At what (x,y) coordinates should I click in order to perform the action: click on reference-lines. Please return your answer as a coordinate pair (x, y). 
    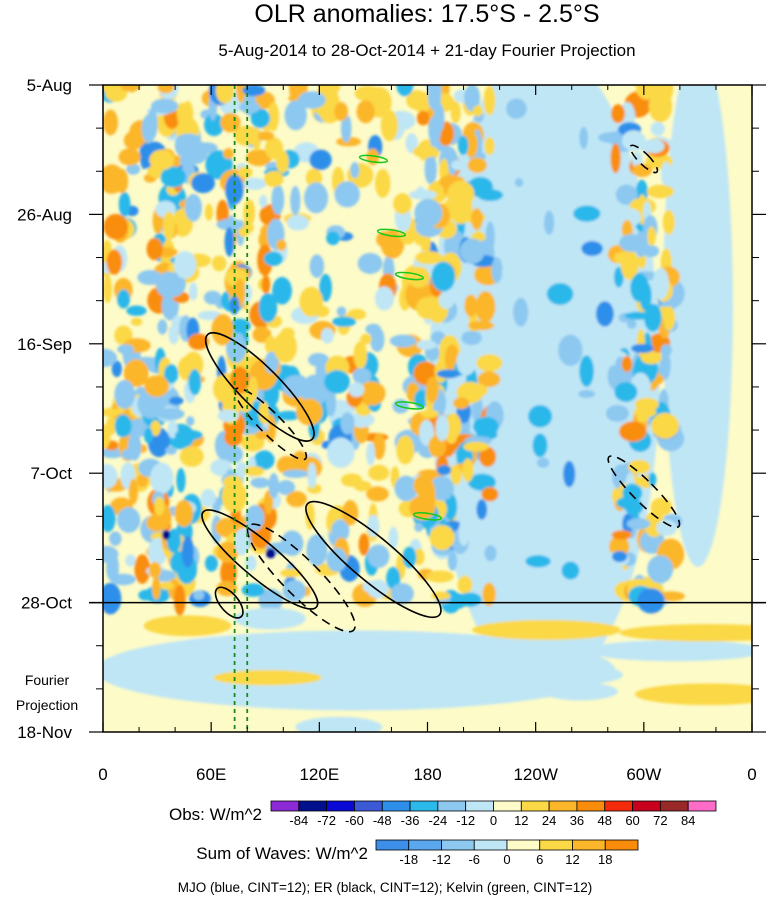
    Looking at the image, I should click on (241, 408).